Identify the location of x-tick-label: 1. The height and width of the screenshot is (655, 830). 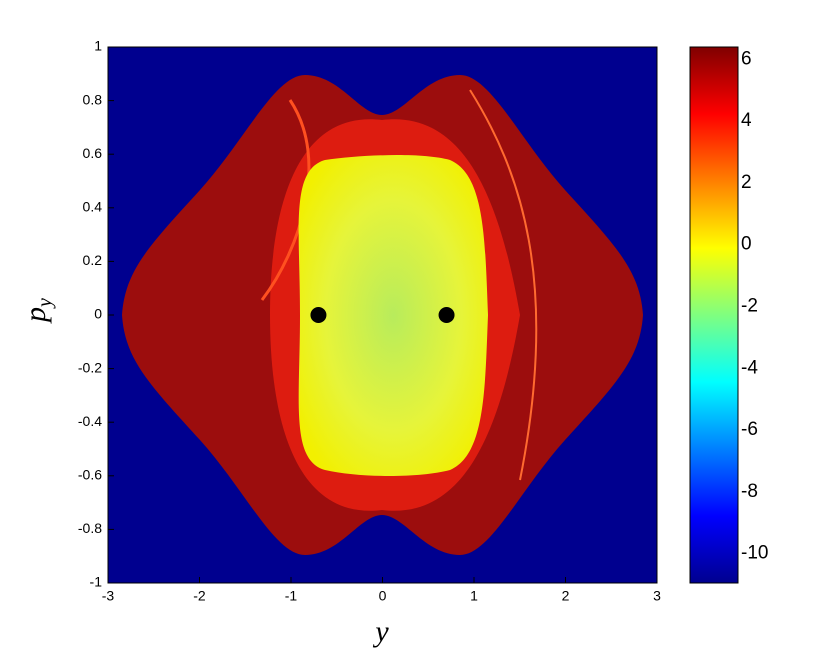
(474, 596).